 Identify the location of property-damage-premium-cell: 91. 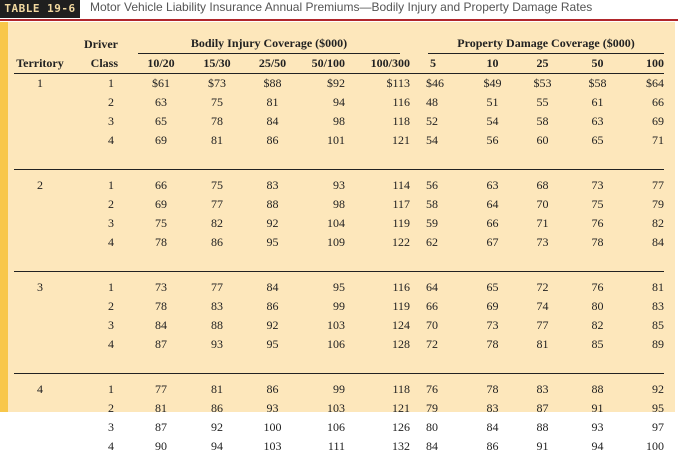
(597, 408).